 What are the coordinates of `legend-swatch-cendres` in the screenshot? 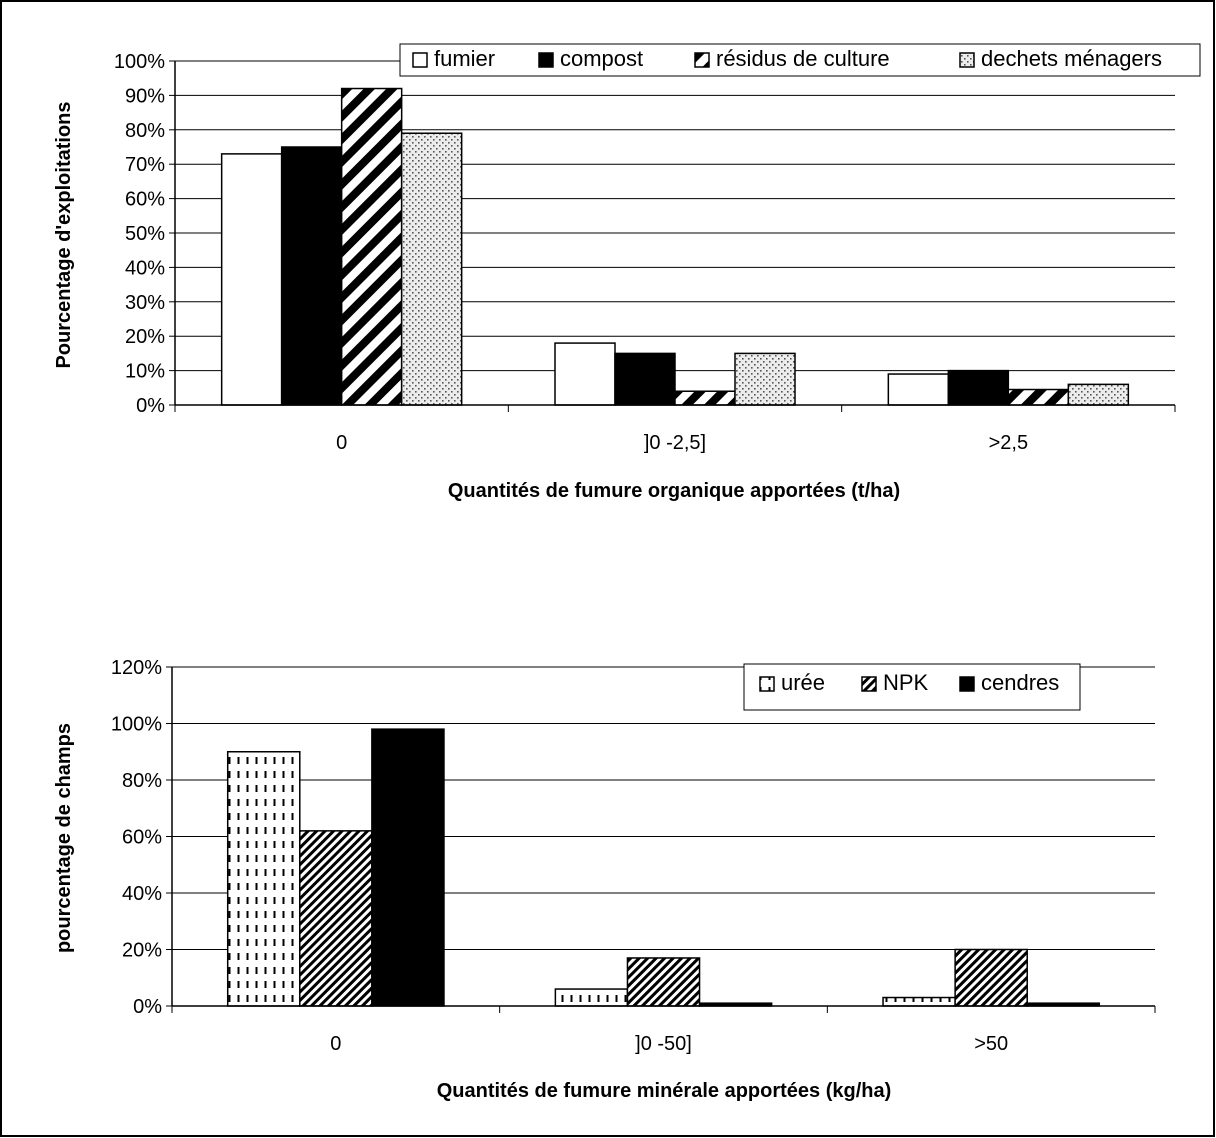 It's located at (967, 684).